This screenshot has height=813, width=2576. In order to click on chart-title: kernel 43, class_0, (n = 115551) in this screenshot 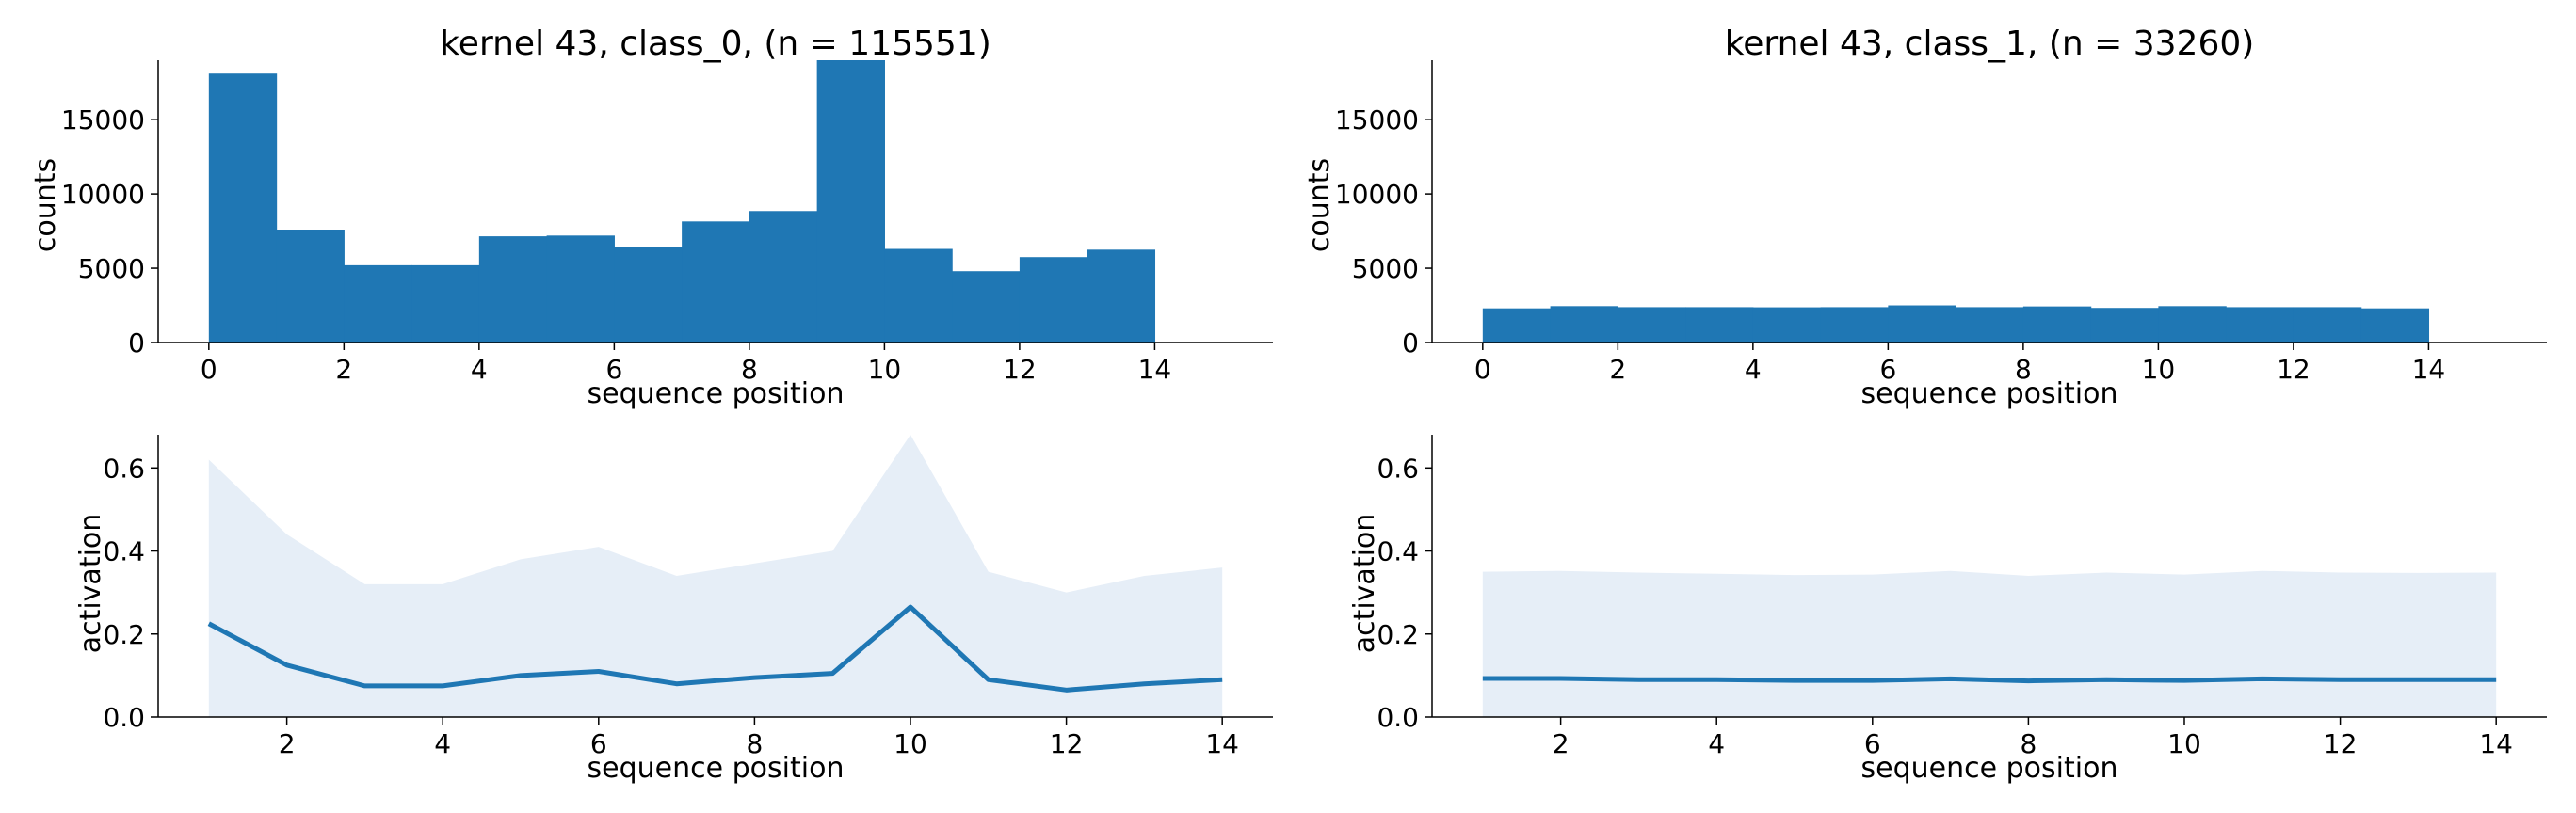, I will do `click(715, 43)`.